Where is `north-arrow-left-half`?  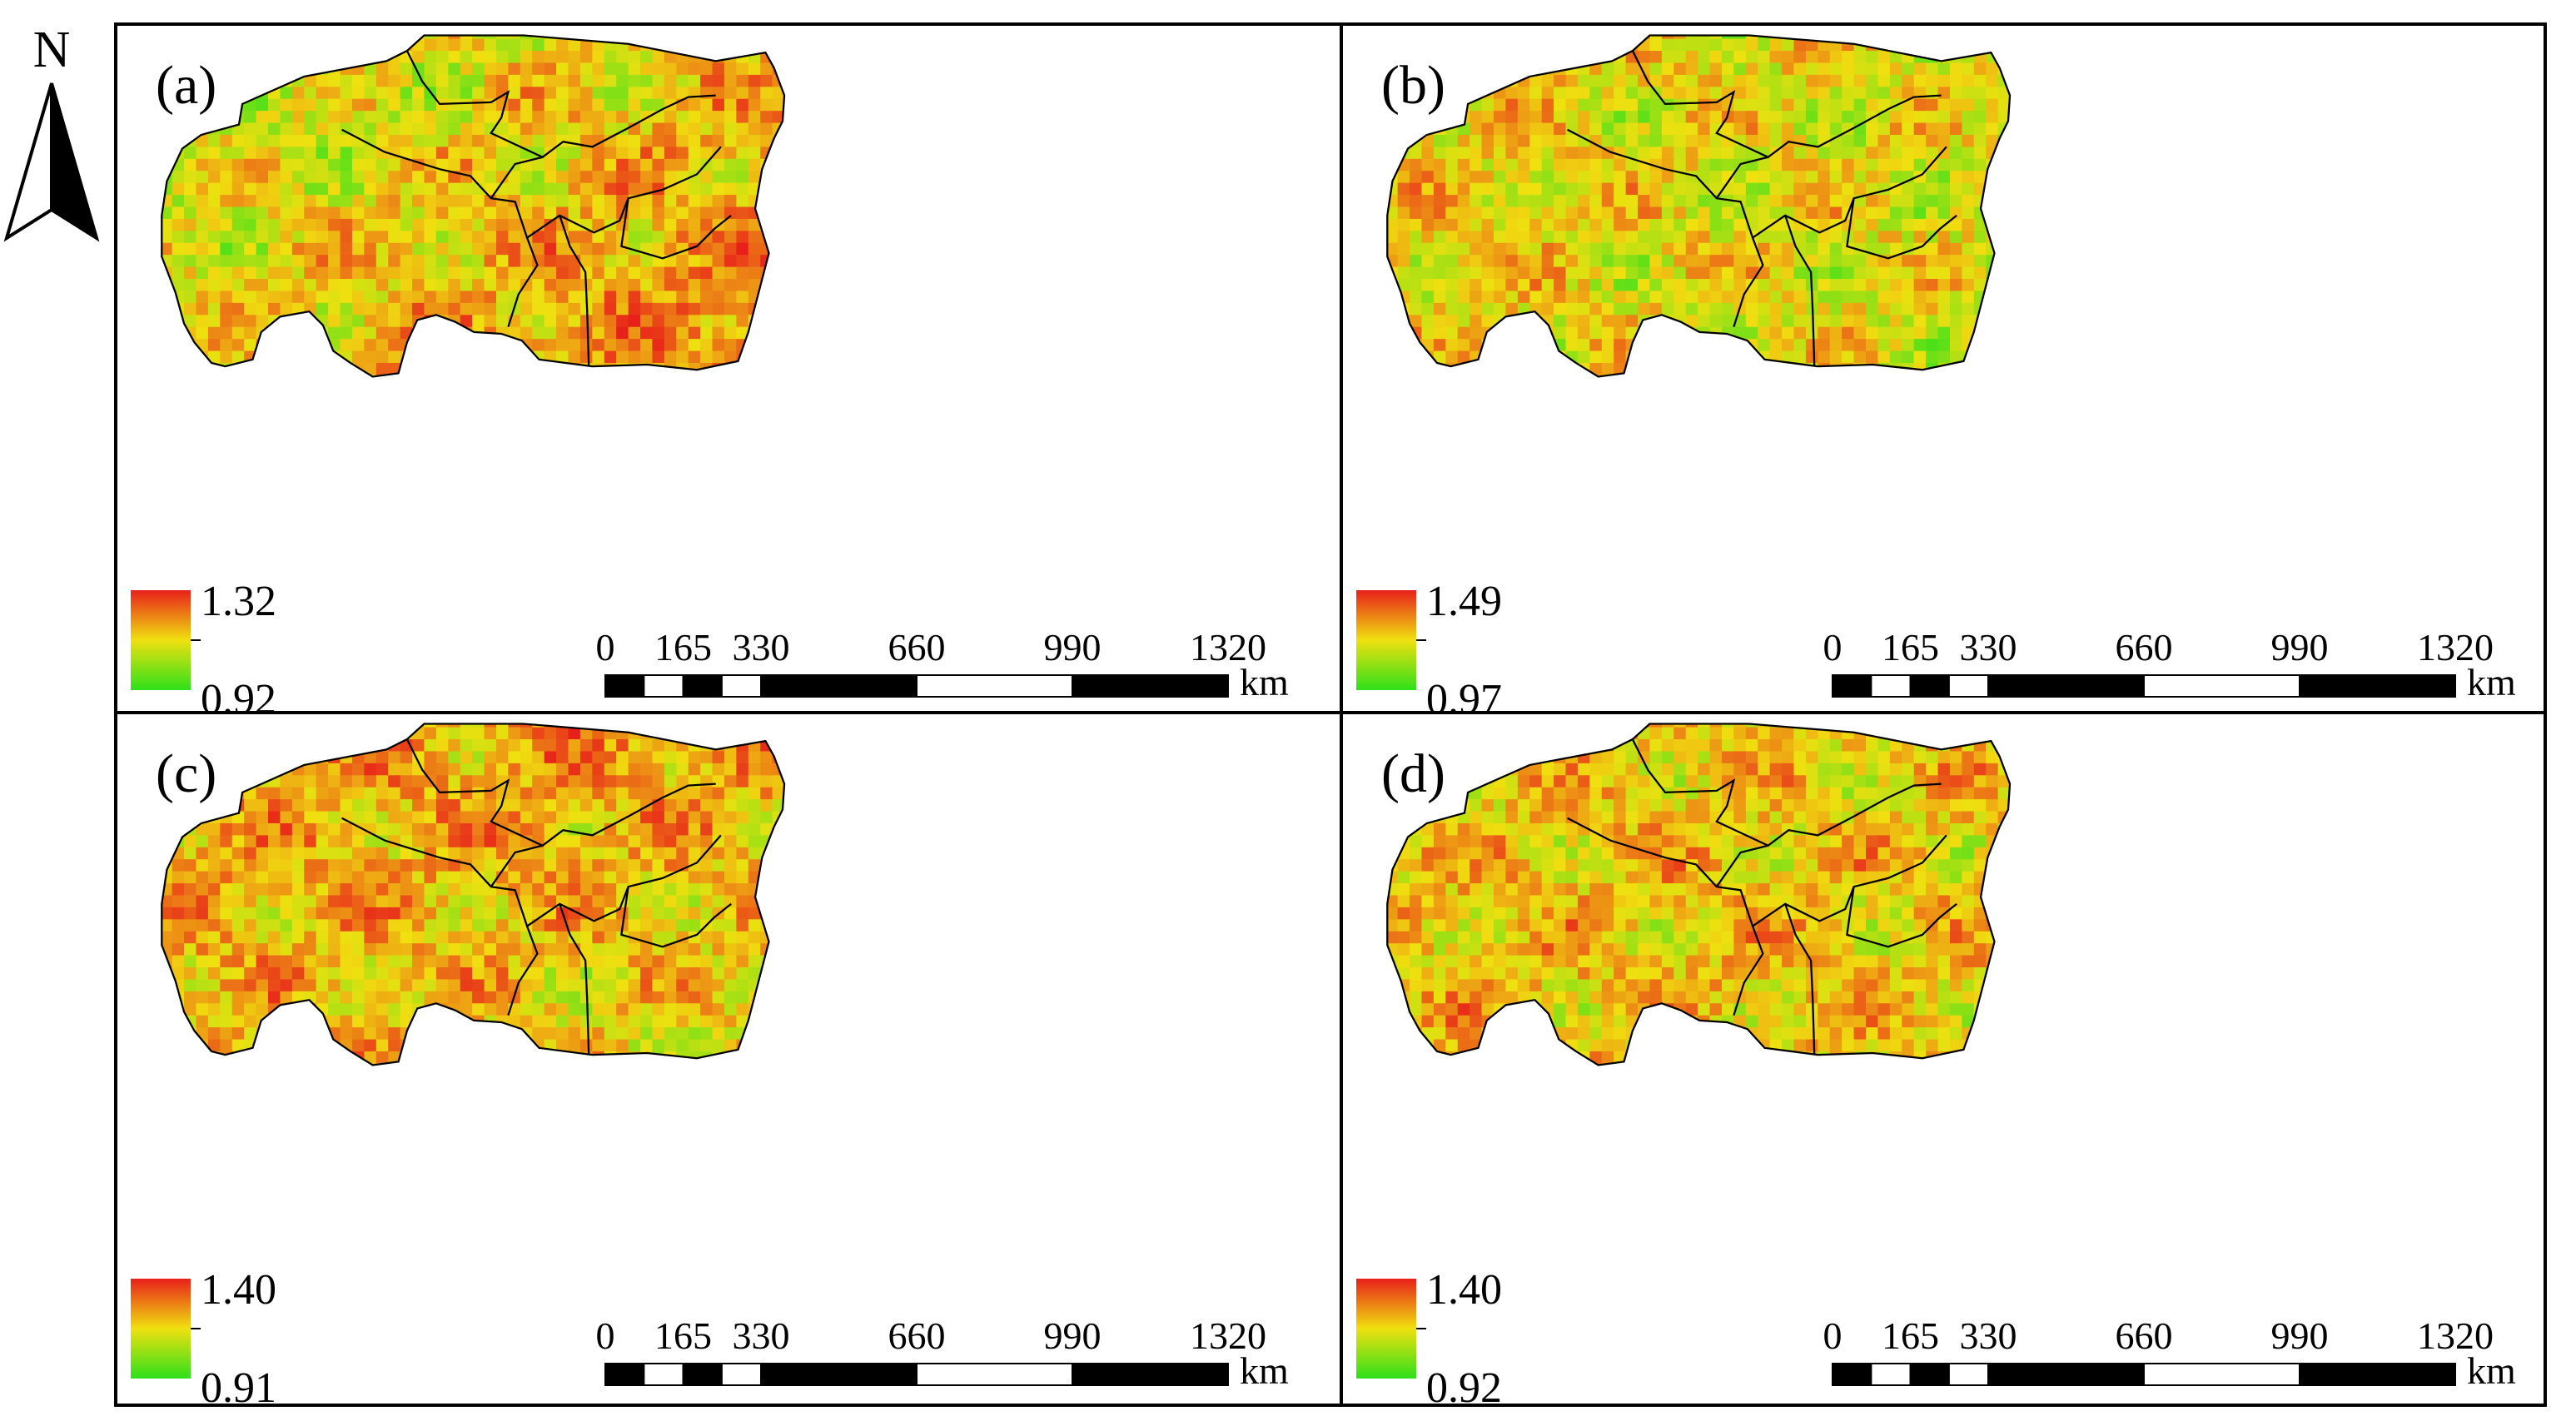
north-arrow-left-half is located at coordinates (29, 160).